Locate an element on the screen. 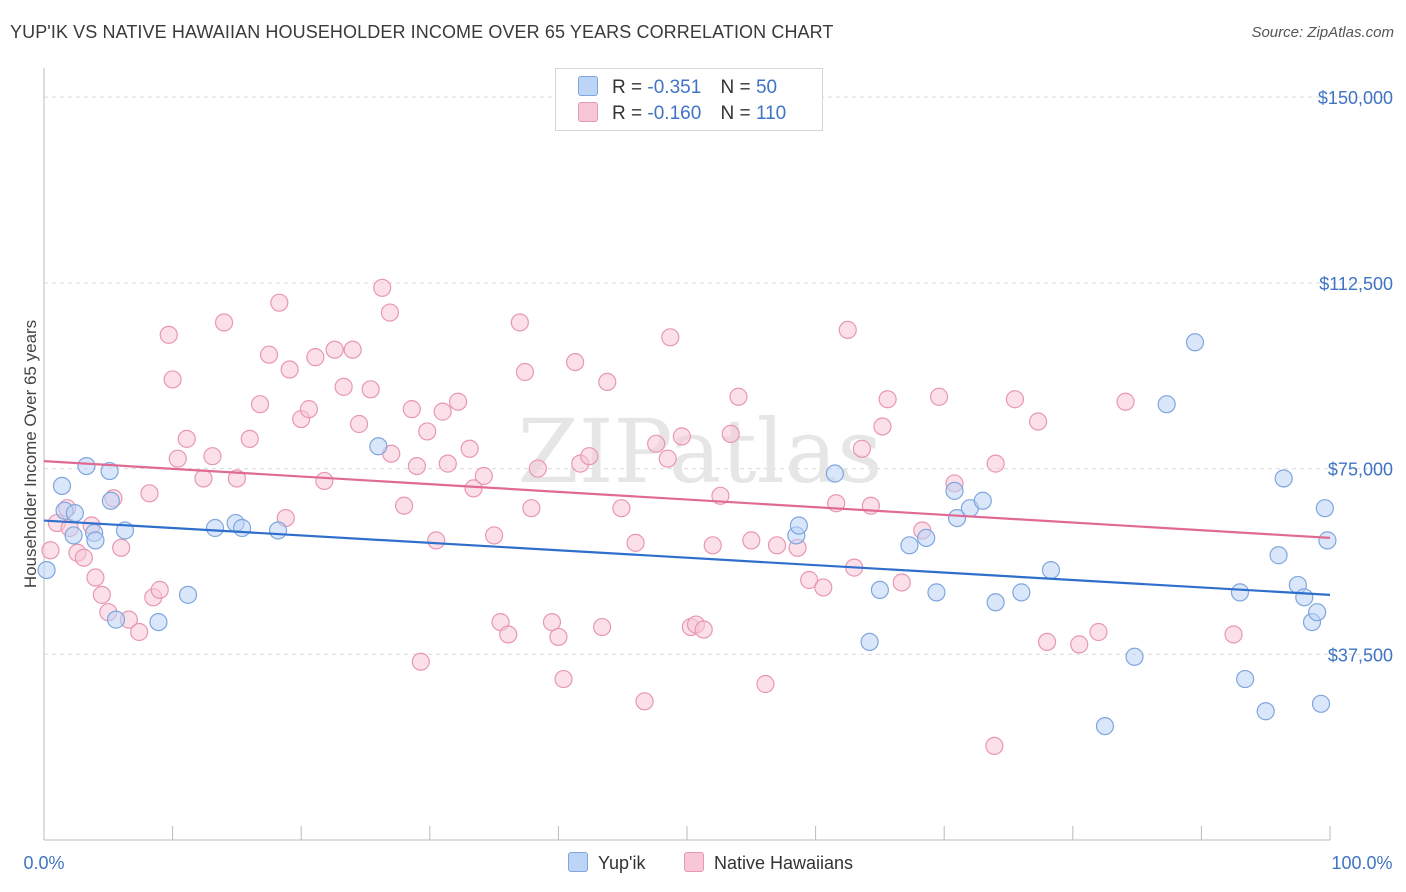  series-legend-yupik: Yup'ik is located at coordinates (606, 863).